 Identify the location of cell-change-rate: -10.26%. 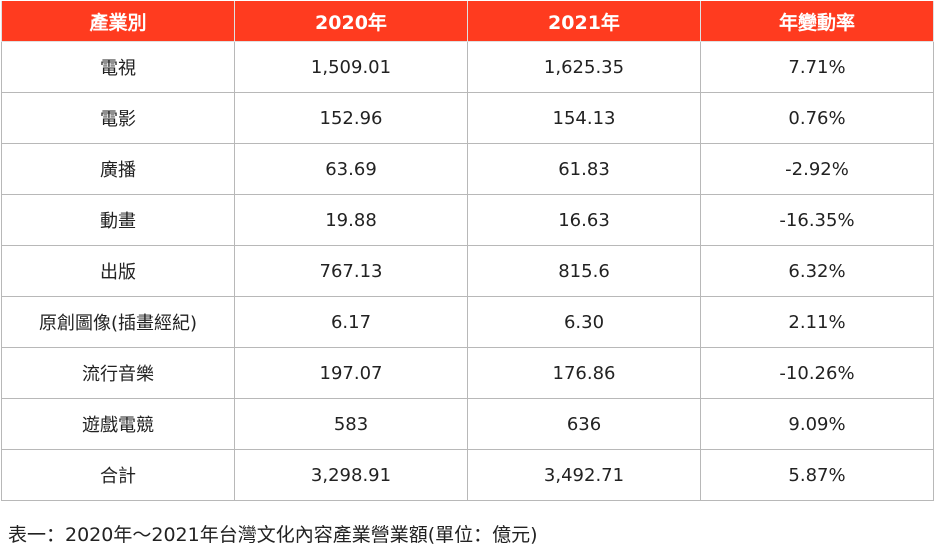
(817, 373).